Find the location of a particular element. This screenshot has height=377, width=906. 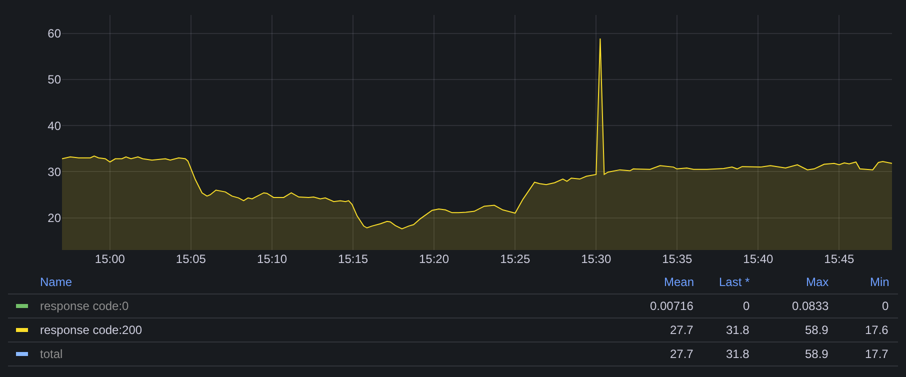

x-tick-label: 15:25 is located at coordinates (515, 259).